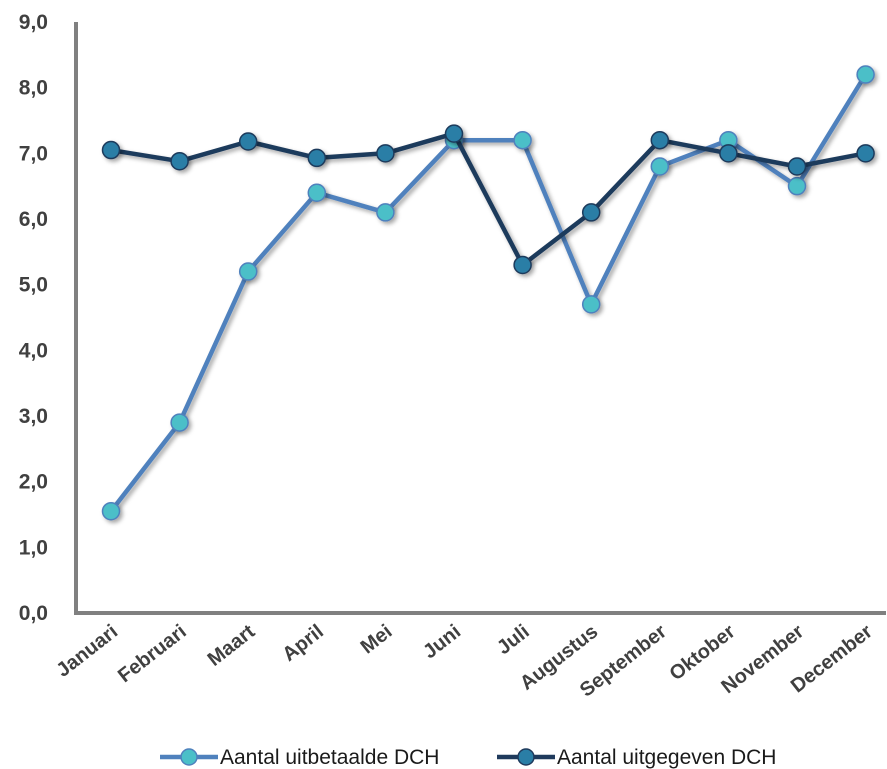 The image size is (887, 769). What do you see at coordinates (33, 547) in the screenshot?
I see `y-tick-label: 1,0` at bounding box center [33, 547].